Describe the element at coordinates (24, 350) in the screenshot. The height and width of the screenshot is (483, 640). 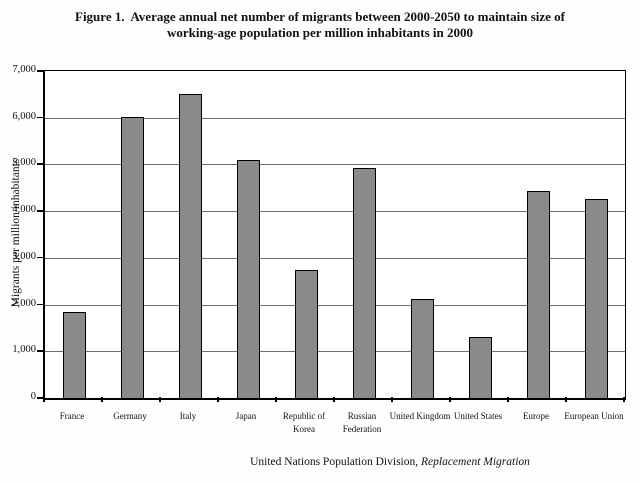
I see `y-tick-label-1000: 1,000` at that location.